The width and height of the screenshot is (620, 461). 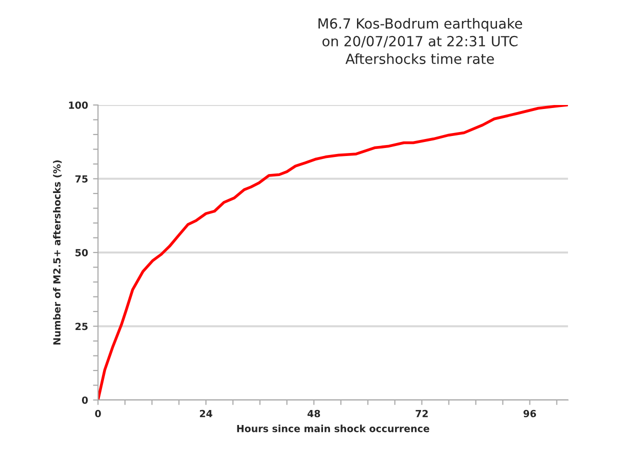 What do you see at coordinates (57, 252) in the screenshot?
I see `y-axis-title: Number of M2.5+ aftershocks (%)` at bounding box center [57, 252].